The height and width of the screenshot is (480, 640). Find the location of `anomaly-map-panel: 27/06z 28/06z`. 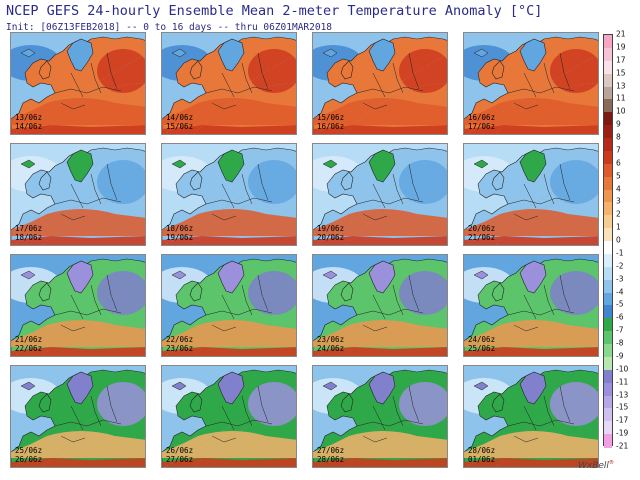

anomaly-map-panel: 27/06z 28/06z is located at coordinates (380, 416).